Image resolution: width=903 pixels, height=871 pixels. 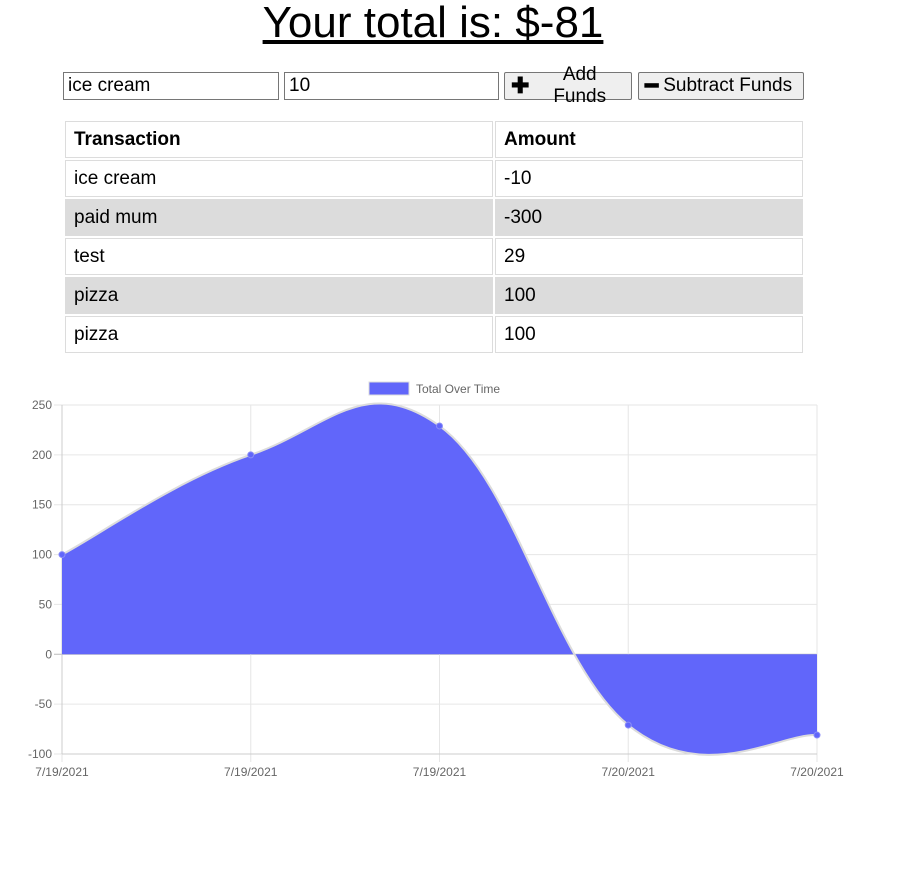 What do you see at coordinates (649, 178) in the screenshot?
I see `transaction-amount-cell: -10` at bounding box center [649, 178].